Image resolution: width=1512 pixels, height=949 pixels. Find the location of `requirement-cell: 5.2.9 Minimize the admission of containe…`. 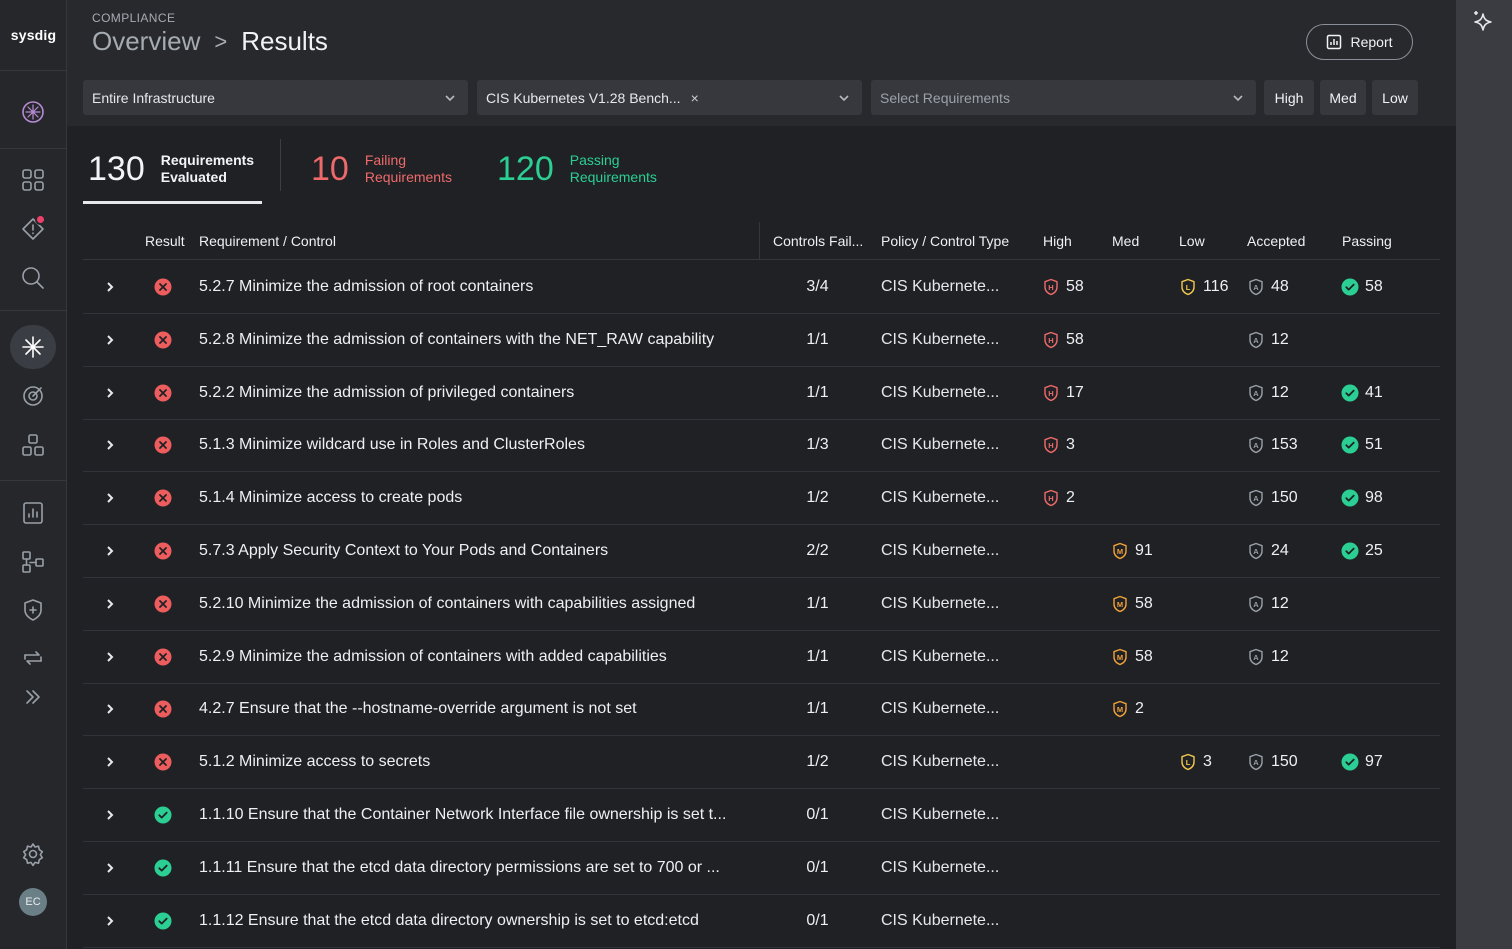

requirement-cell: 5.2.9 Minimize the admission of containe… is located at coordinates (433, 656).